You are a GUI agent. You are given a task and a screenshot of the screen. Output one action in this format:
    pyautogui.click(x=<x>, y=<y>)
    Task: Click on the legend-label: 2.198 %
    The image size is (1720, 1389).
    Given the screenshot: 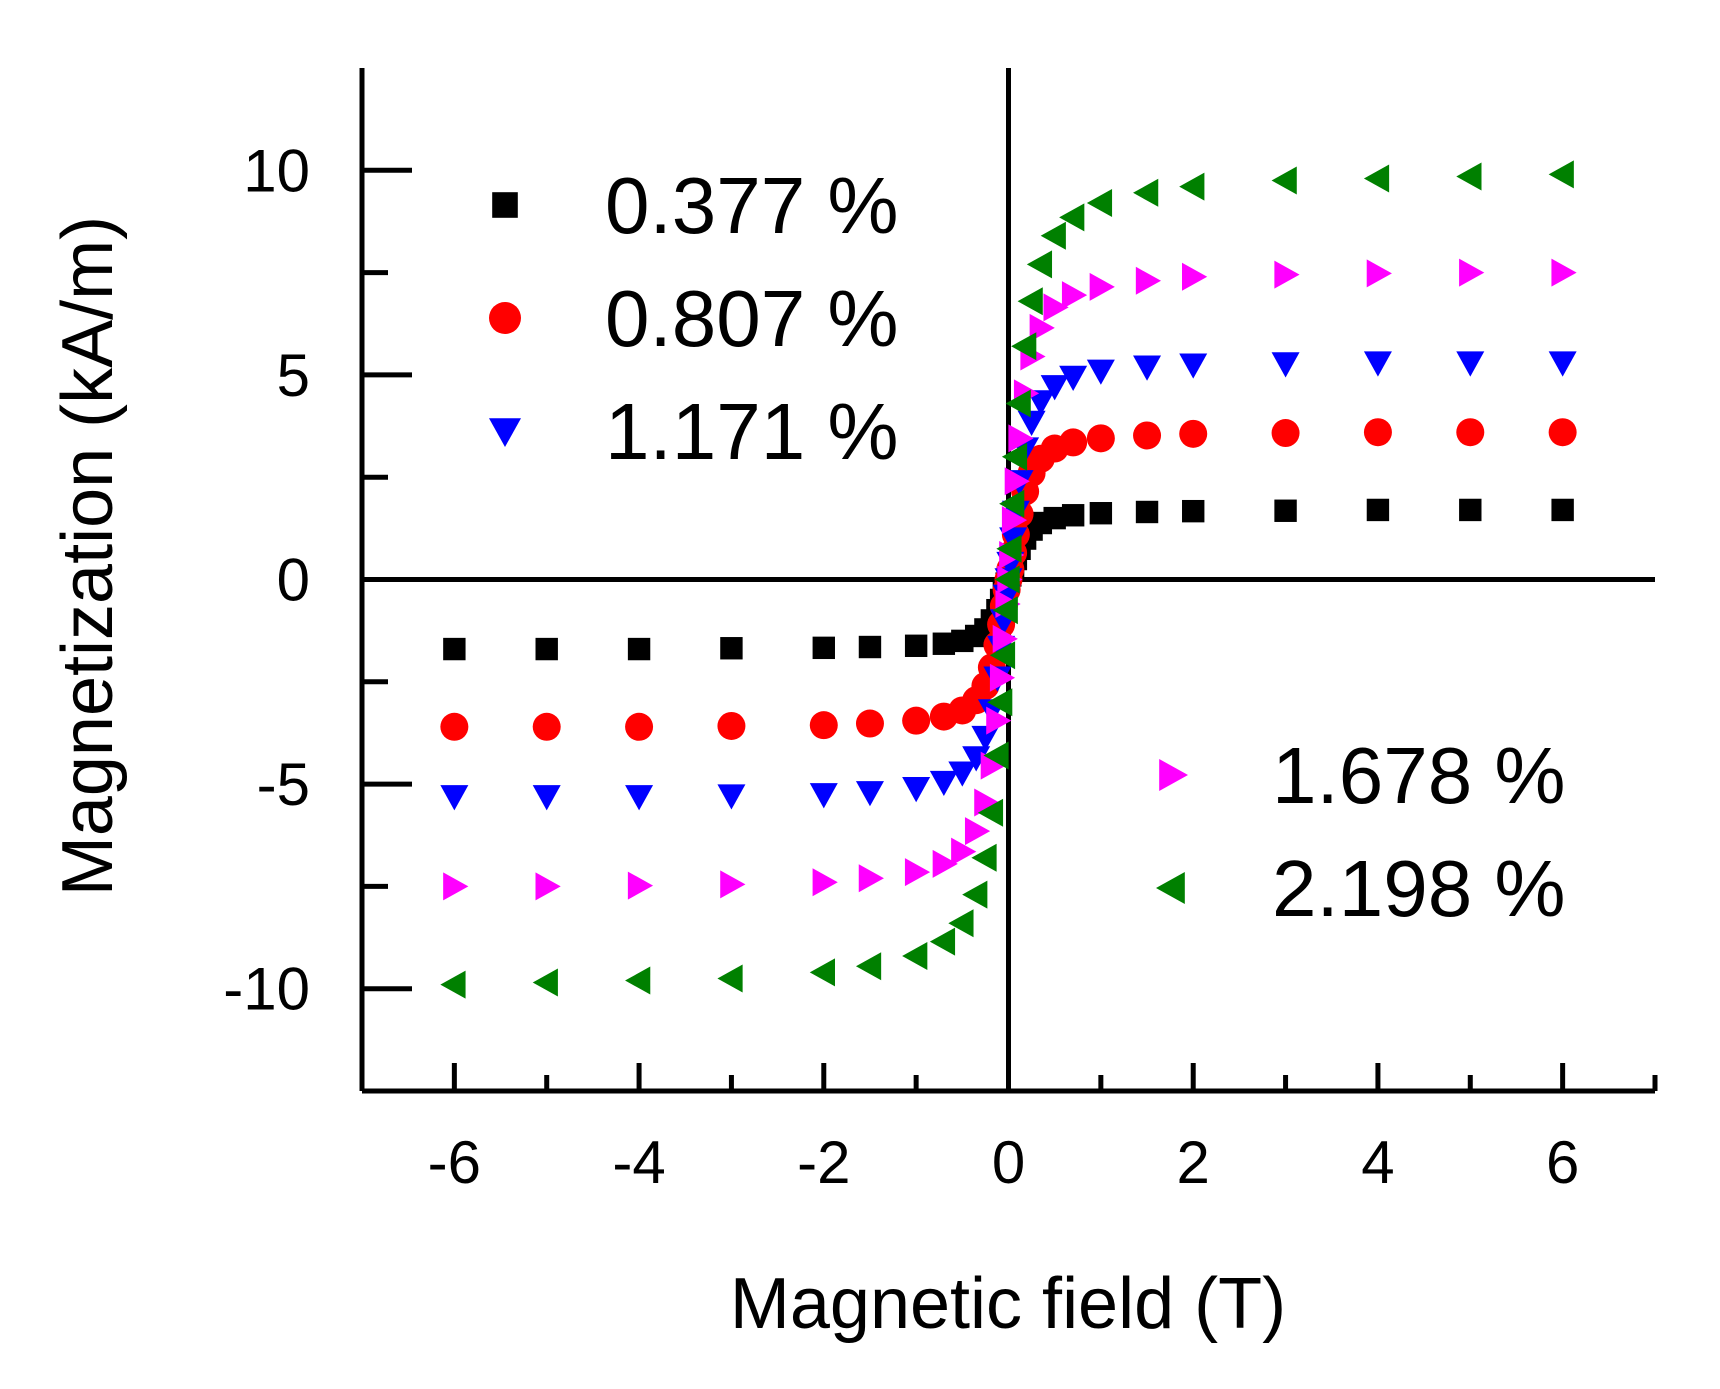 What is the action you would take?
    pyautogui.click(x=1419, y=888)
    